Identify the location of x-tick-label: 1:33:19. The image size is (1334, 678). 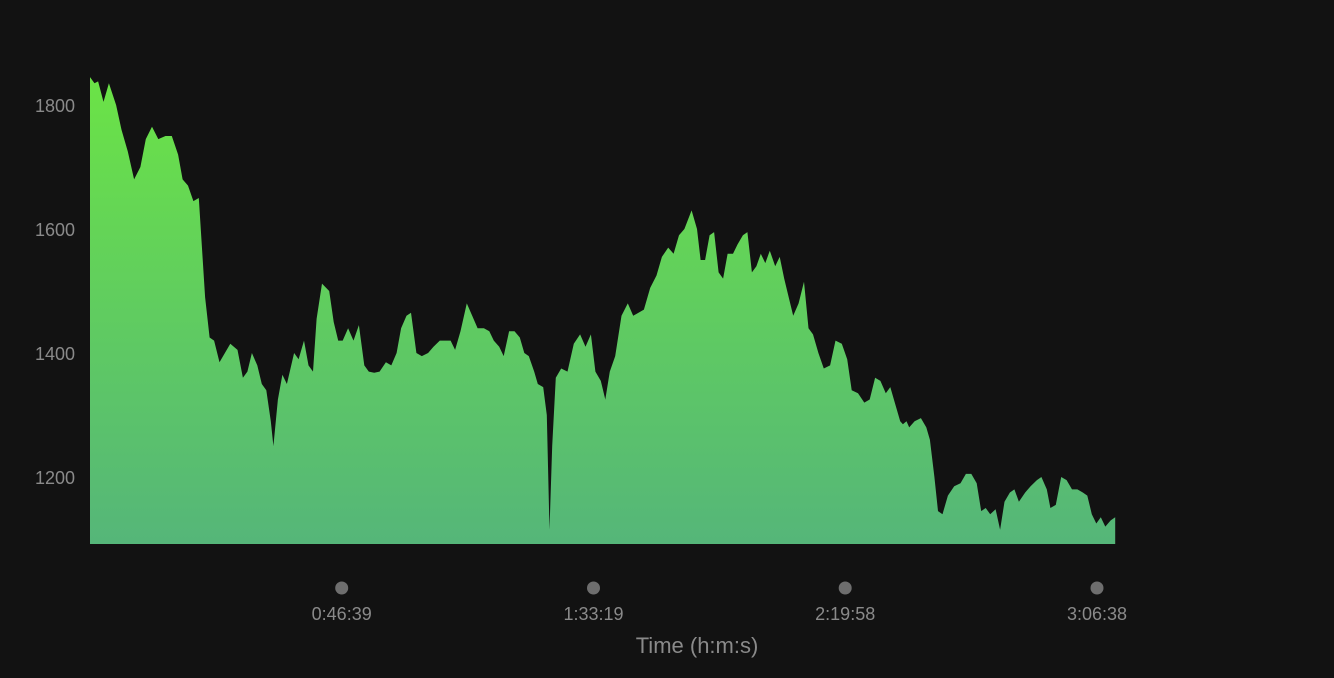
(593, 614).